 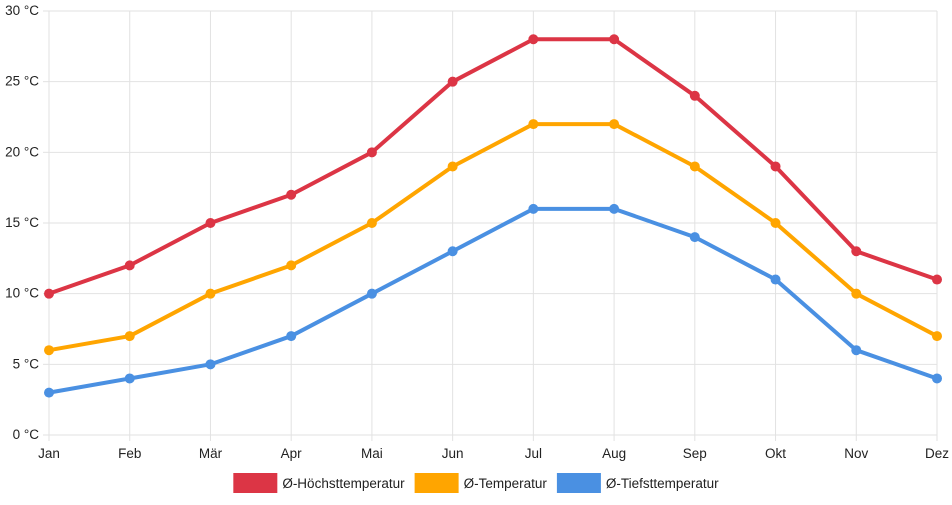 What do you see at coordinates (211, 453) in the screenshot?
I see `x-tick-label: Mär` at bounding box center [211, 453].